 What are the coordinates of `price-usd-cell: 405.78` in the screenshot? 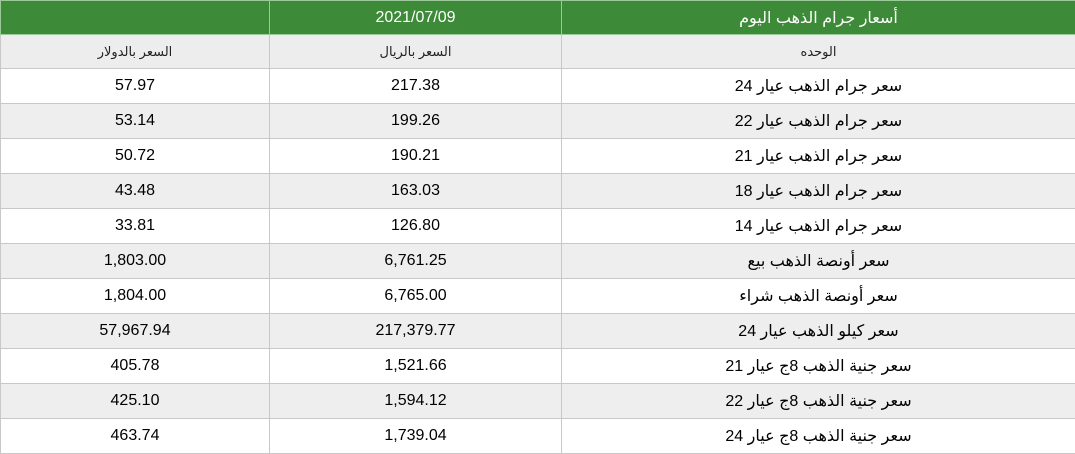 It's located at (135, 366).